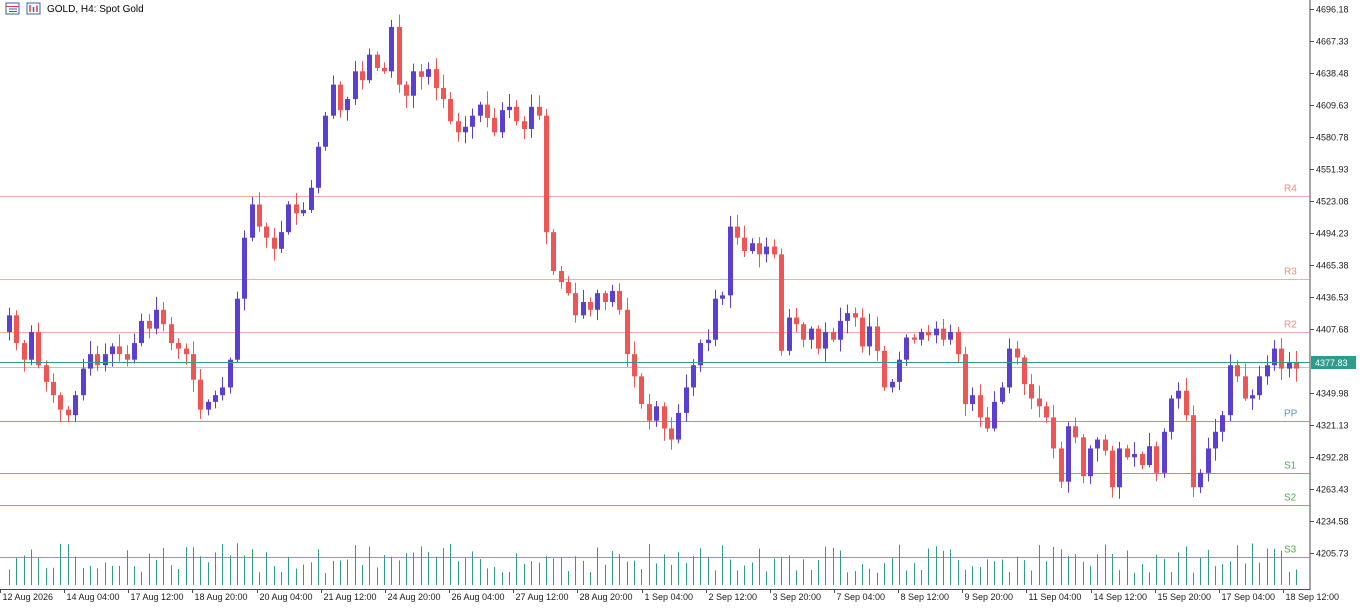 The height and width of the screenshot is (612, 1365). I want to click on chart-icon, so click(33, 8).